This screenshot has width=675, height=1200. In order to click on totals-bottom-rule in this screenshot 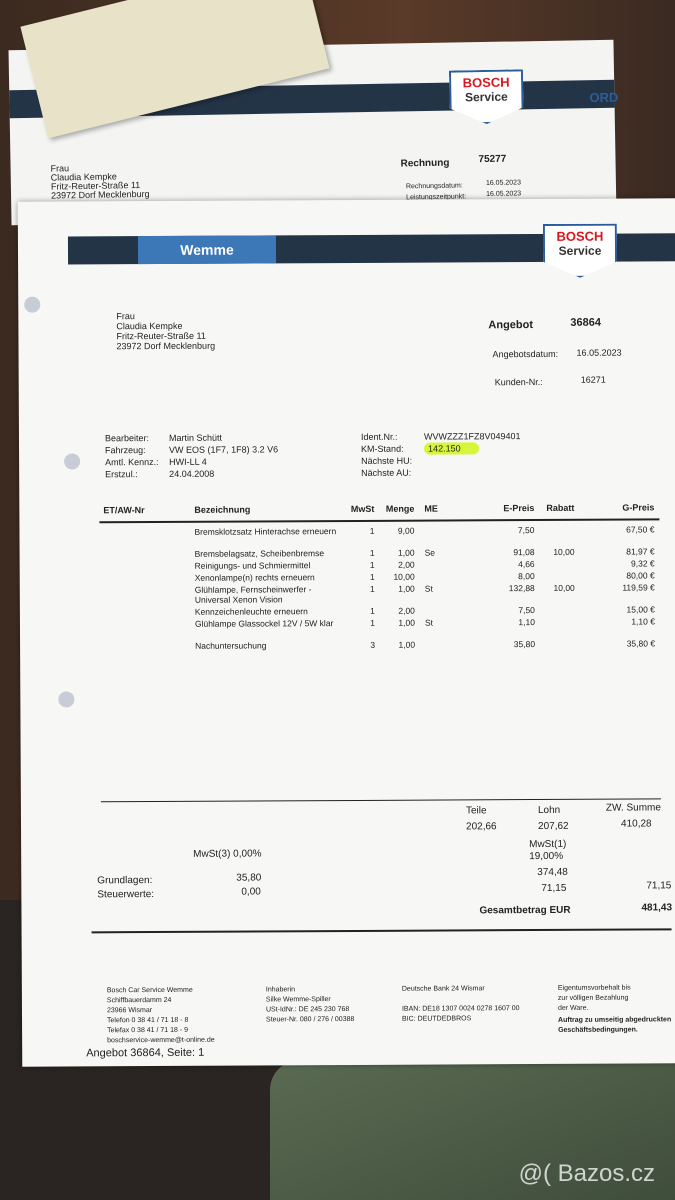, I will do `click(381, 931)`.